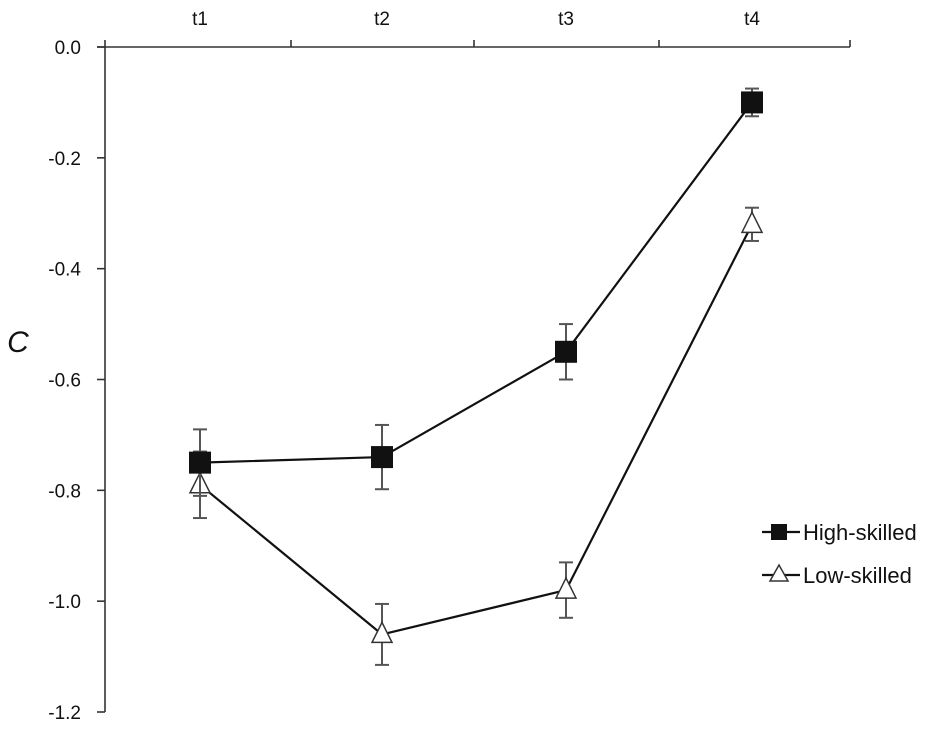 The width and height of the screenshot is (950, 741). Describe the element at coordinates (566, 19) in the screenshot. I see `x-tick-label: t3` at that location.